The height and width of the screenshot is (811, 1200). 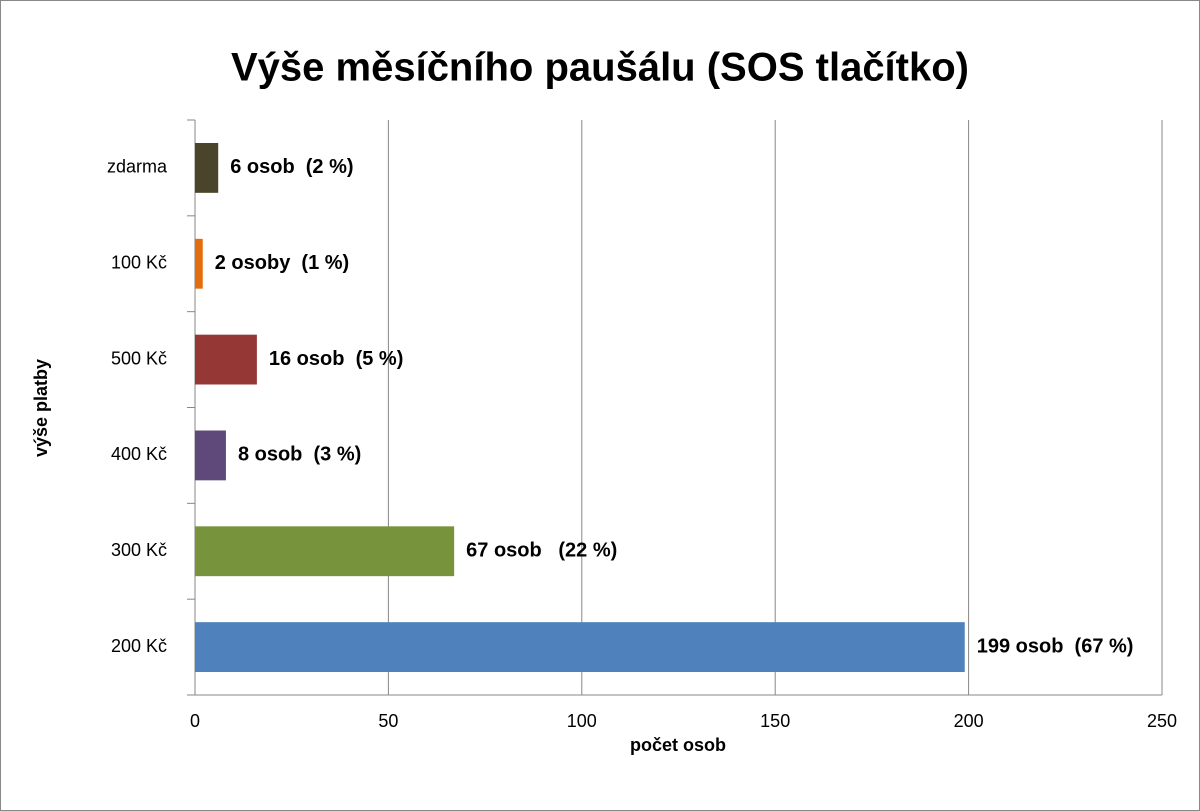 What do you see at coordinates (139, 550) in the screenshot?
I see `y-tick-label: 300 Kč` at bounding box center [139, 550].